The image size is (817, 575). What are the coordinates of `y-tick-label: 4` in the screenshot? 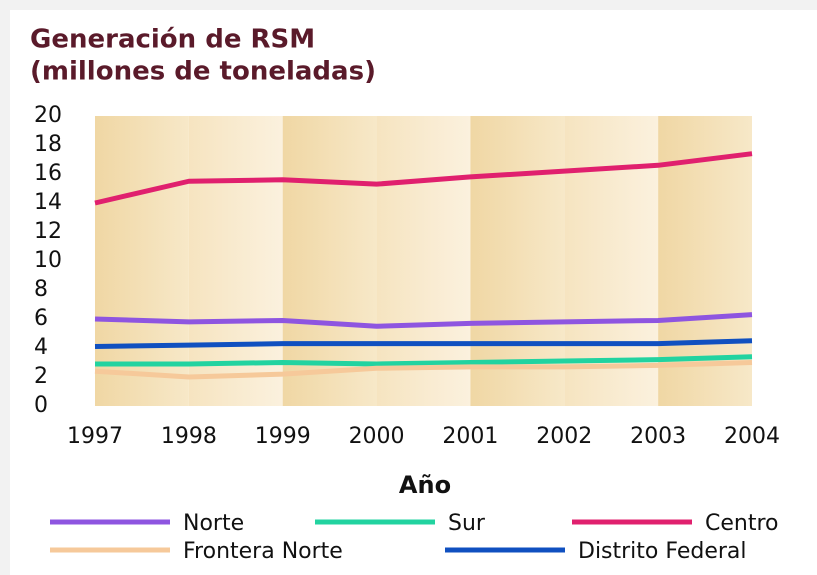 It's located at (41, 347).